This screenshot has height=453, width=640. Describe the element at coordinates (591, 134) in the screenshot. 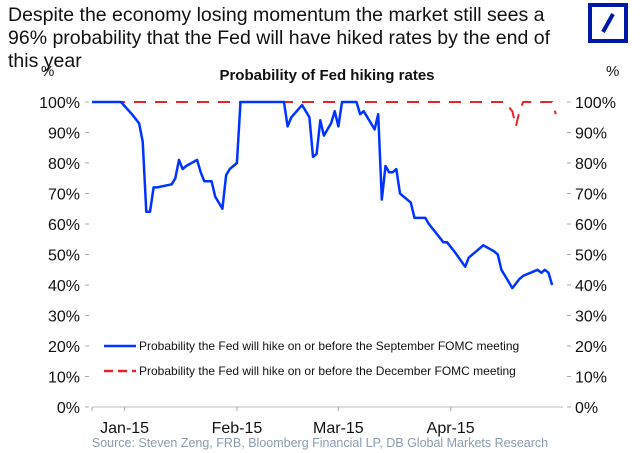

I see `y-tick-label-right: 90%` at that location.